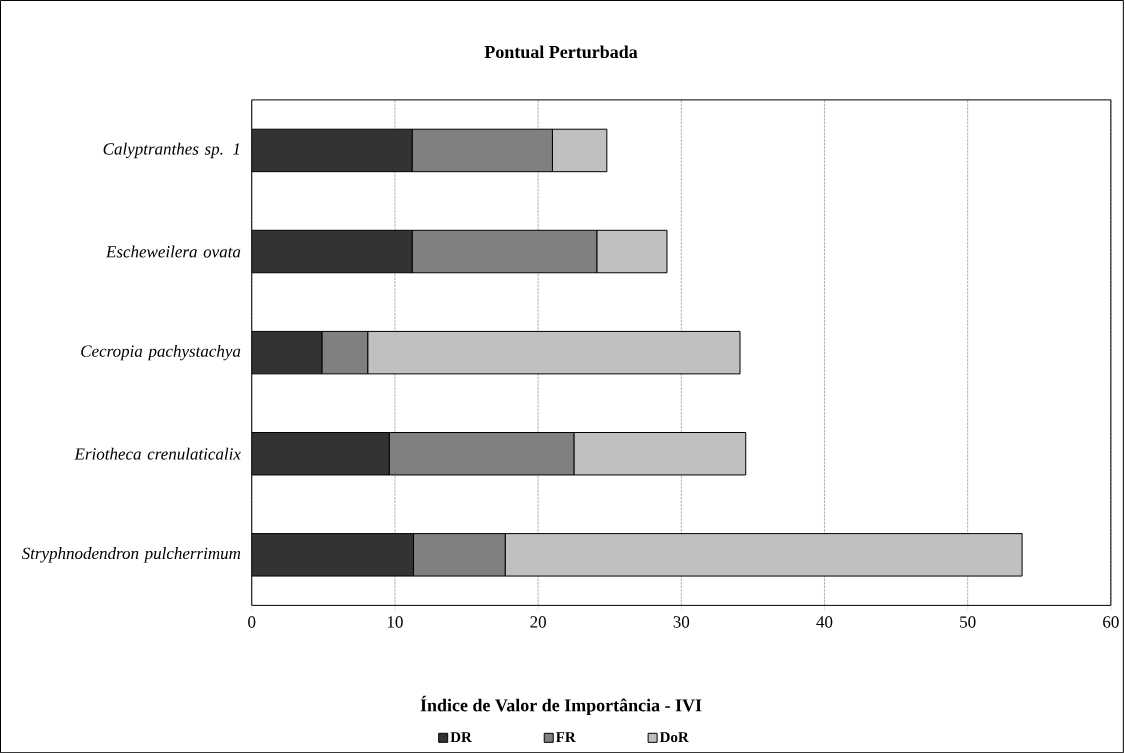 This screenshot has width=1125, height=753. Describe the element at coordinates (968, 622) in the screenshot. I see `x-tick-label: 50` at that location.